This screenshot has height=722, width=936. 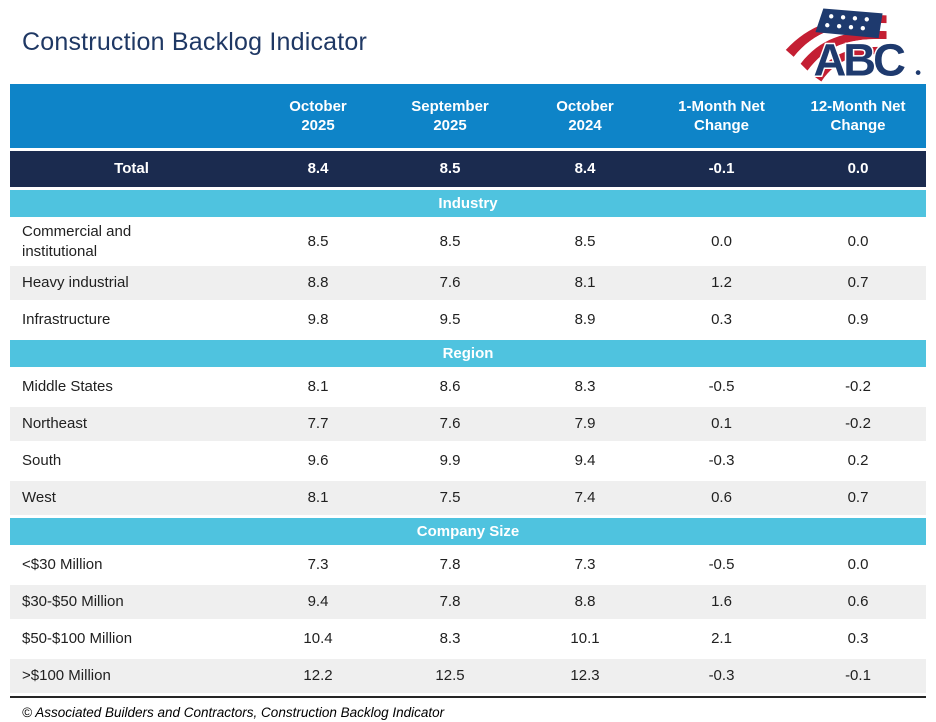 I want to click on value-1mo-net-change: 0.3, so click(x=721, y=320).